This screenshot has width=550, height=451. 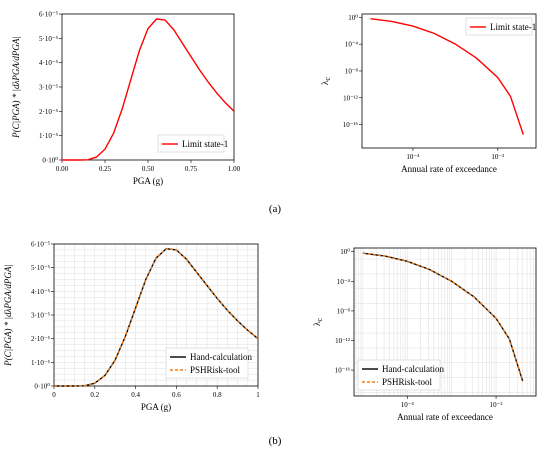 What do you see at coordinates (275, 441) in the screenshot?
I see `panel-label-b: (b)` at bounding box center [275, 441].